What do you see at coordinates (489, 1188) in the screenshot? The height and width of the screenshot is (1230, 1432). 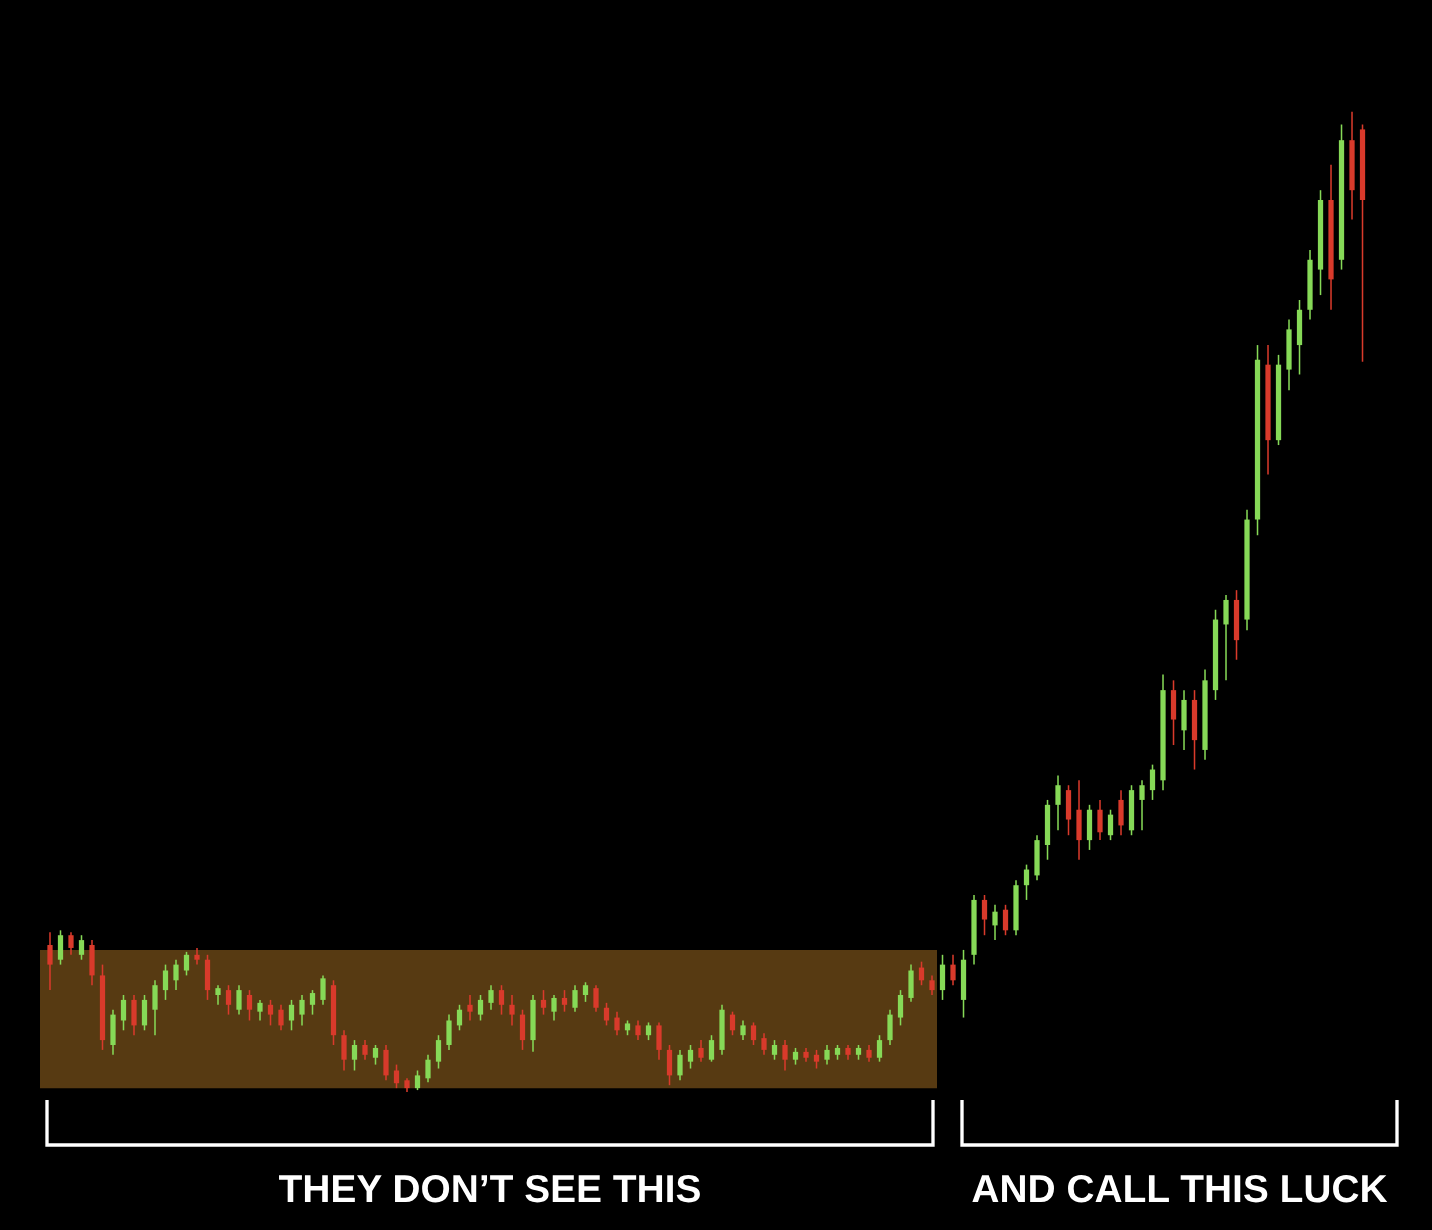 I see `text: THEY DON’T SEE THIS` at bounding box center [489, 1188].